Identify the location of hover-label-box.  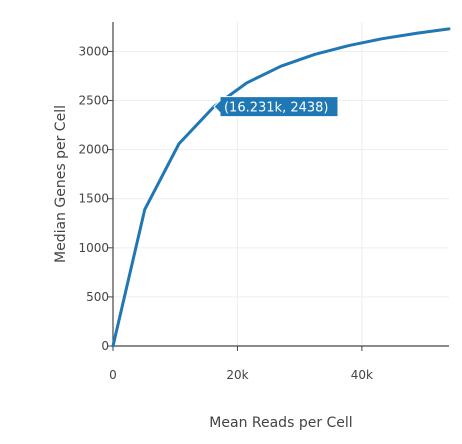
(276, 107).